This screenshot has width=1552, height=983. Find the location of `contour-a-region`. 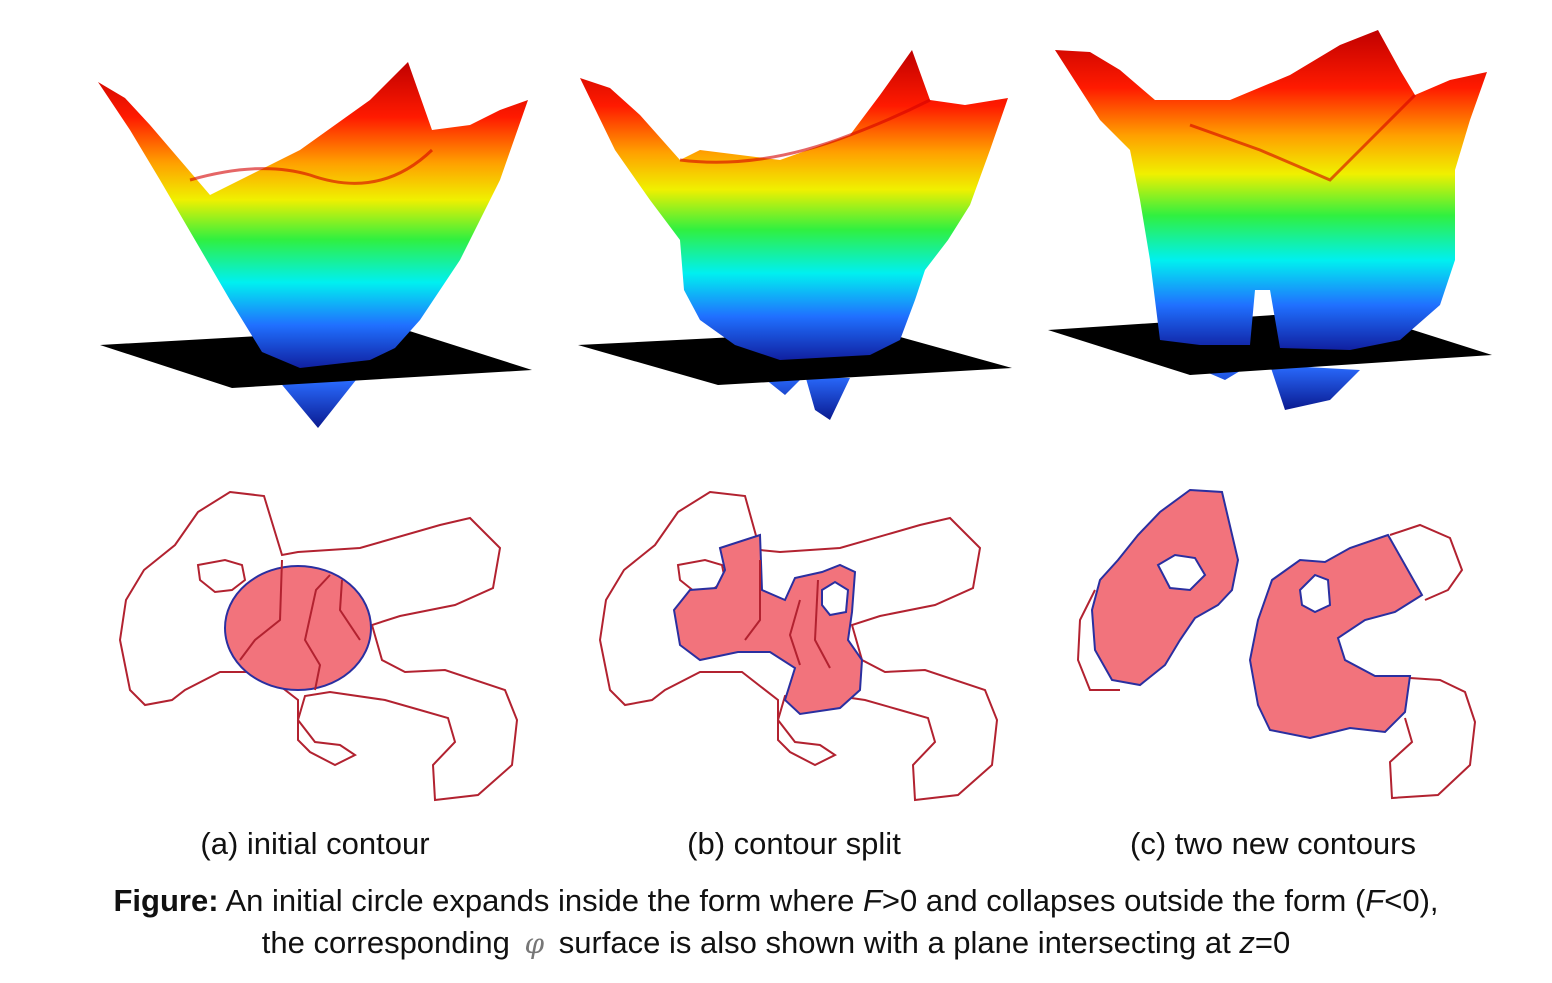

contour-a-region is located at coordinates (298, 625).